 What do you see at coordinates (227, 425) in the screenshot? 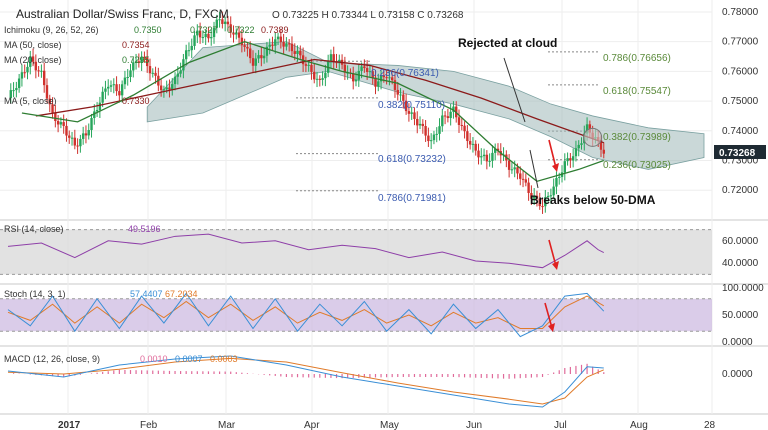
I see `x-tick-label: Mar` at bounding box center [227, 425].